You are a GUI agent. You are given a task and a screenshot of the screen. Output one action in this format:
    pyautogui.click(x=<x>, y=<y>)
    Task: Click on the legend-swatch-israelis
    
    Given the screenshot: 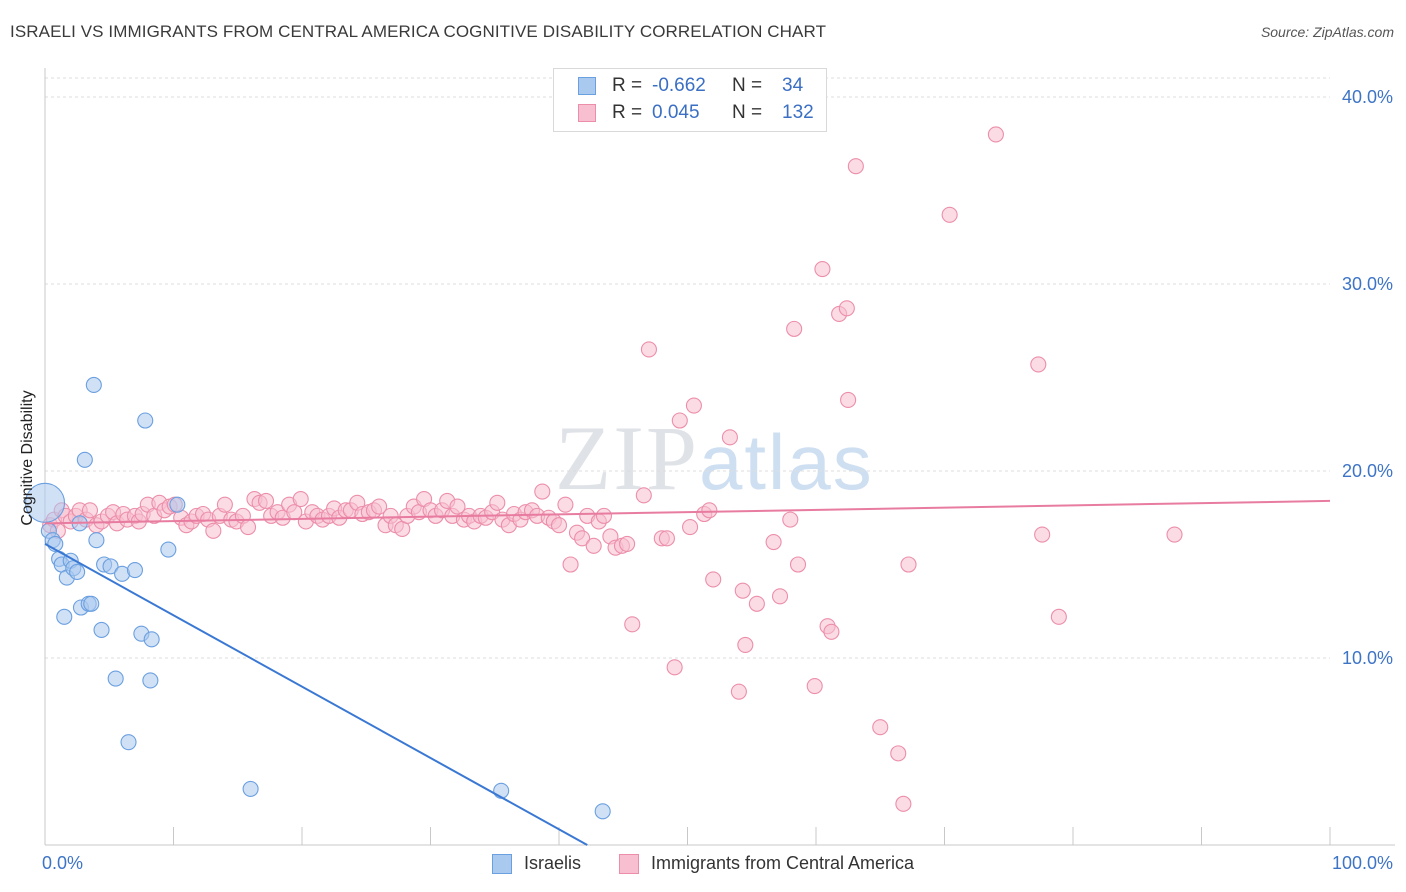 What is the action you would take?
    pyautogui.click(x=502, y=864)
    